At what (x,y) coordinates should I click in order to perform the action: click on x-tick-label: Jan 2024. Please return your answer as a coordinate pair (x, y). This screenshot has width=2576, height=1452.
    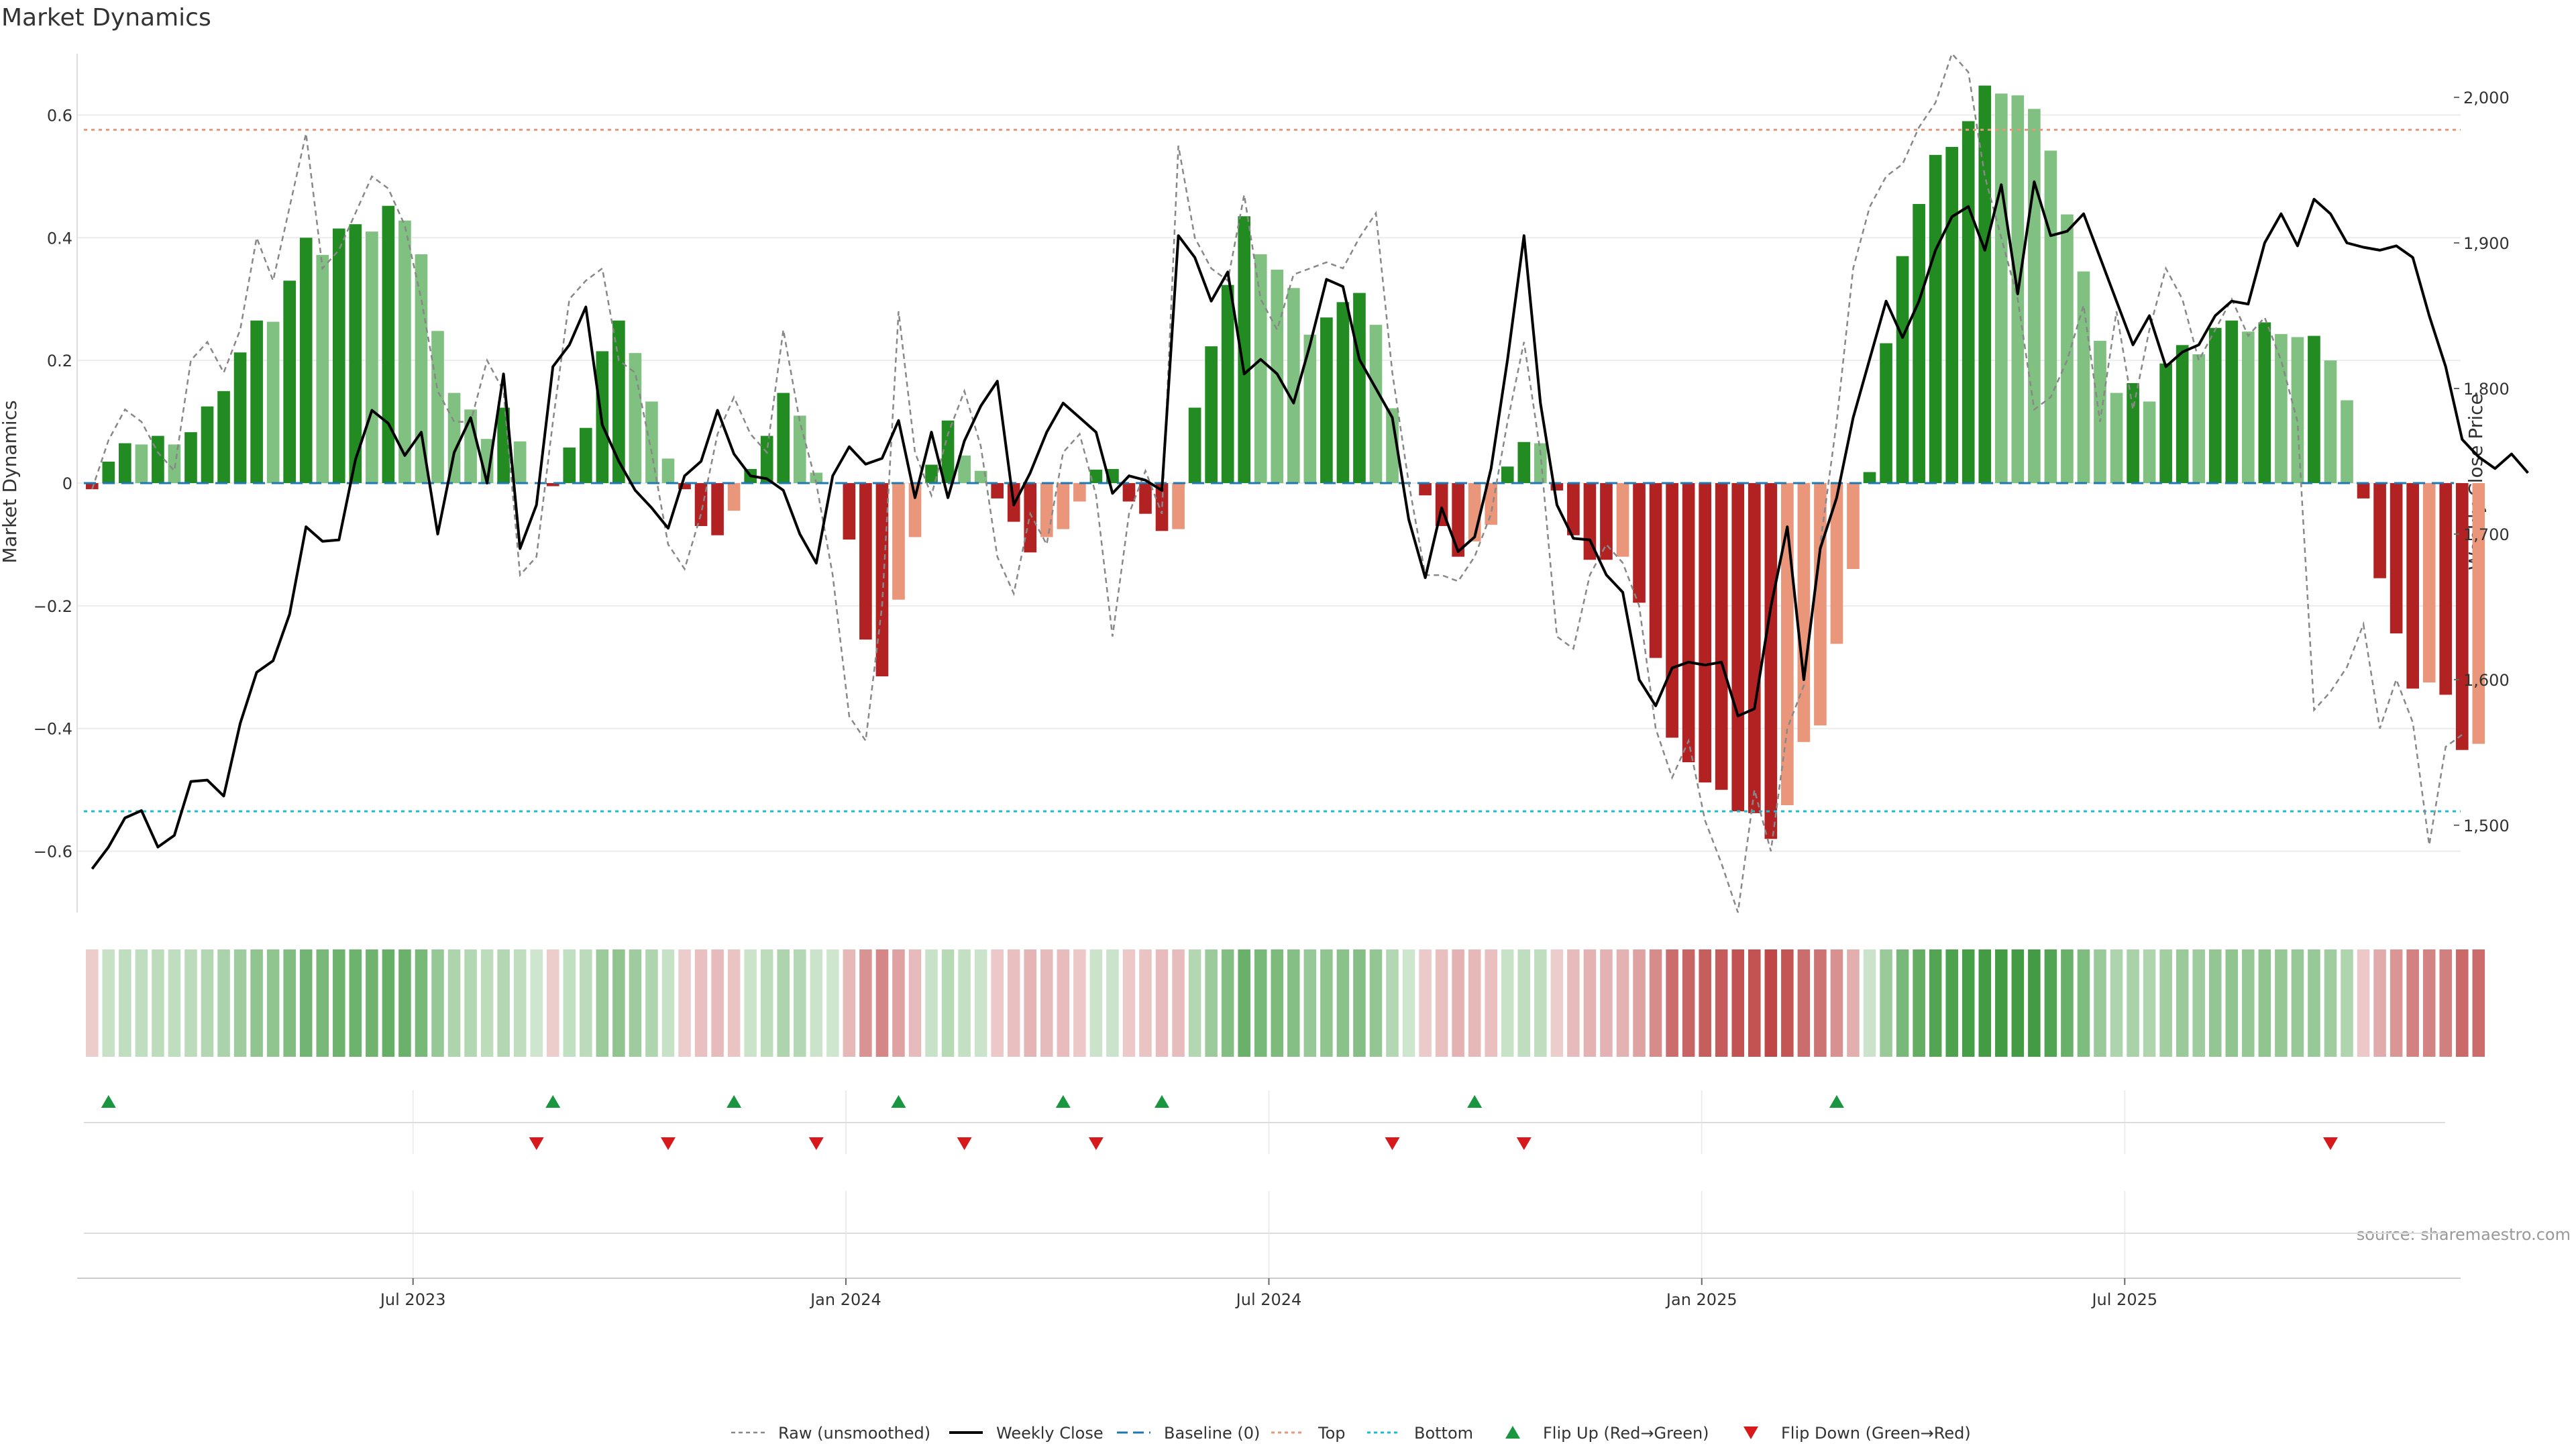
    Looking at the image, I should click on (845, 1300).